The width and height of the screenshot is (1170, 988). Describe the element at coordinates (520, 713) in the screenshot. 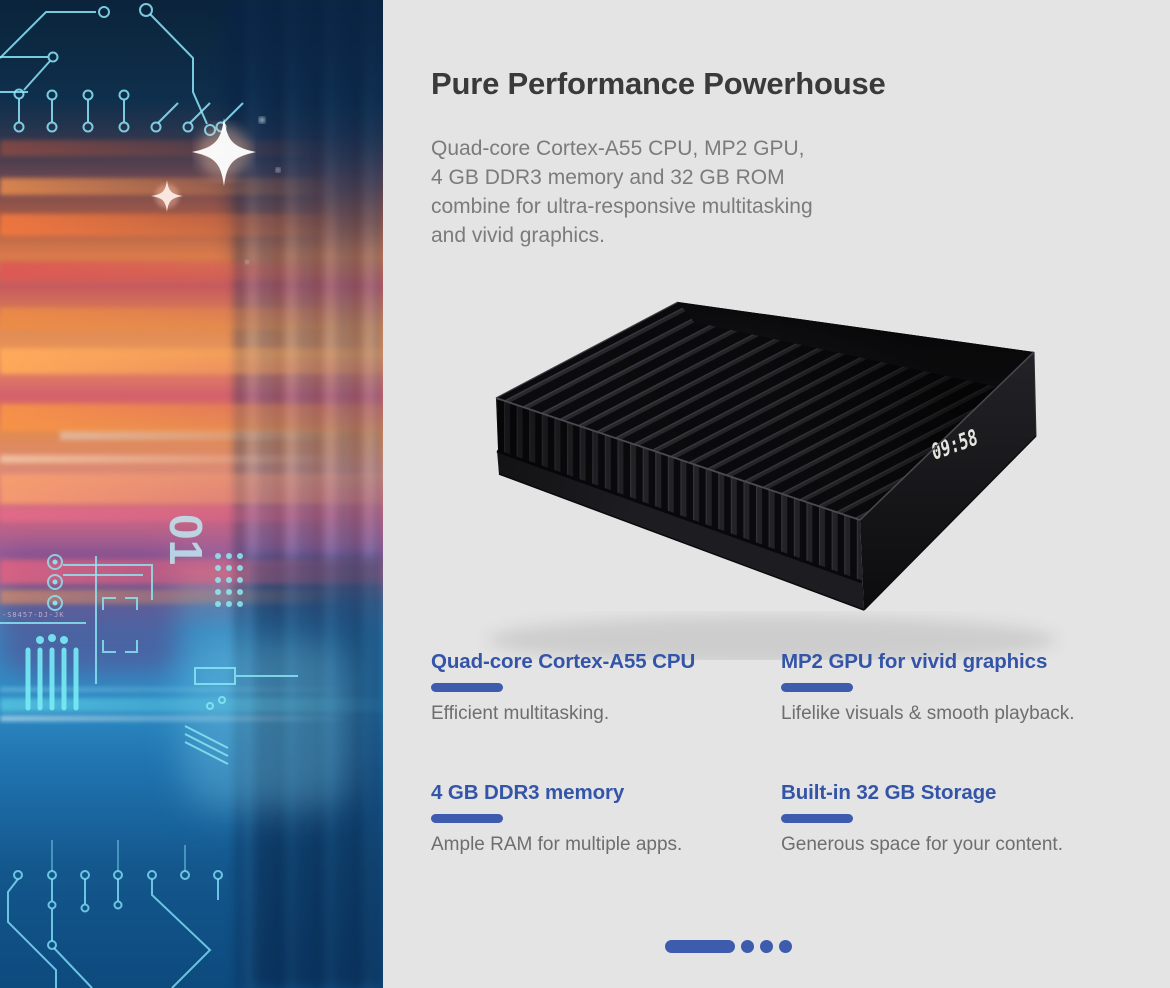

I see `feature-description: Efficient multitasking.` at that location.